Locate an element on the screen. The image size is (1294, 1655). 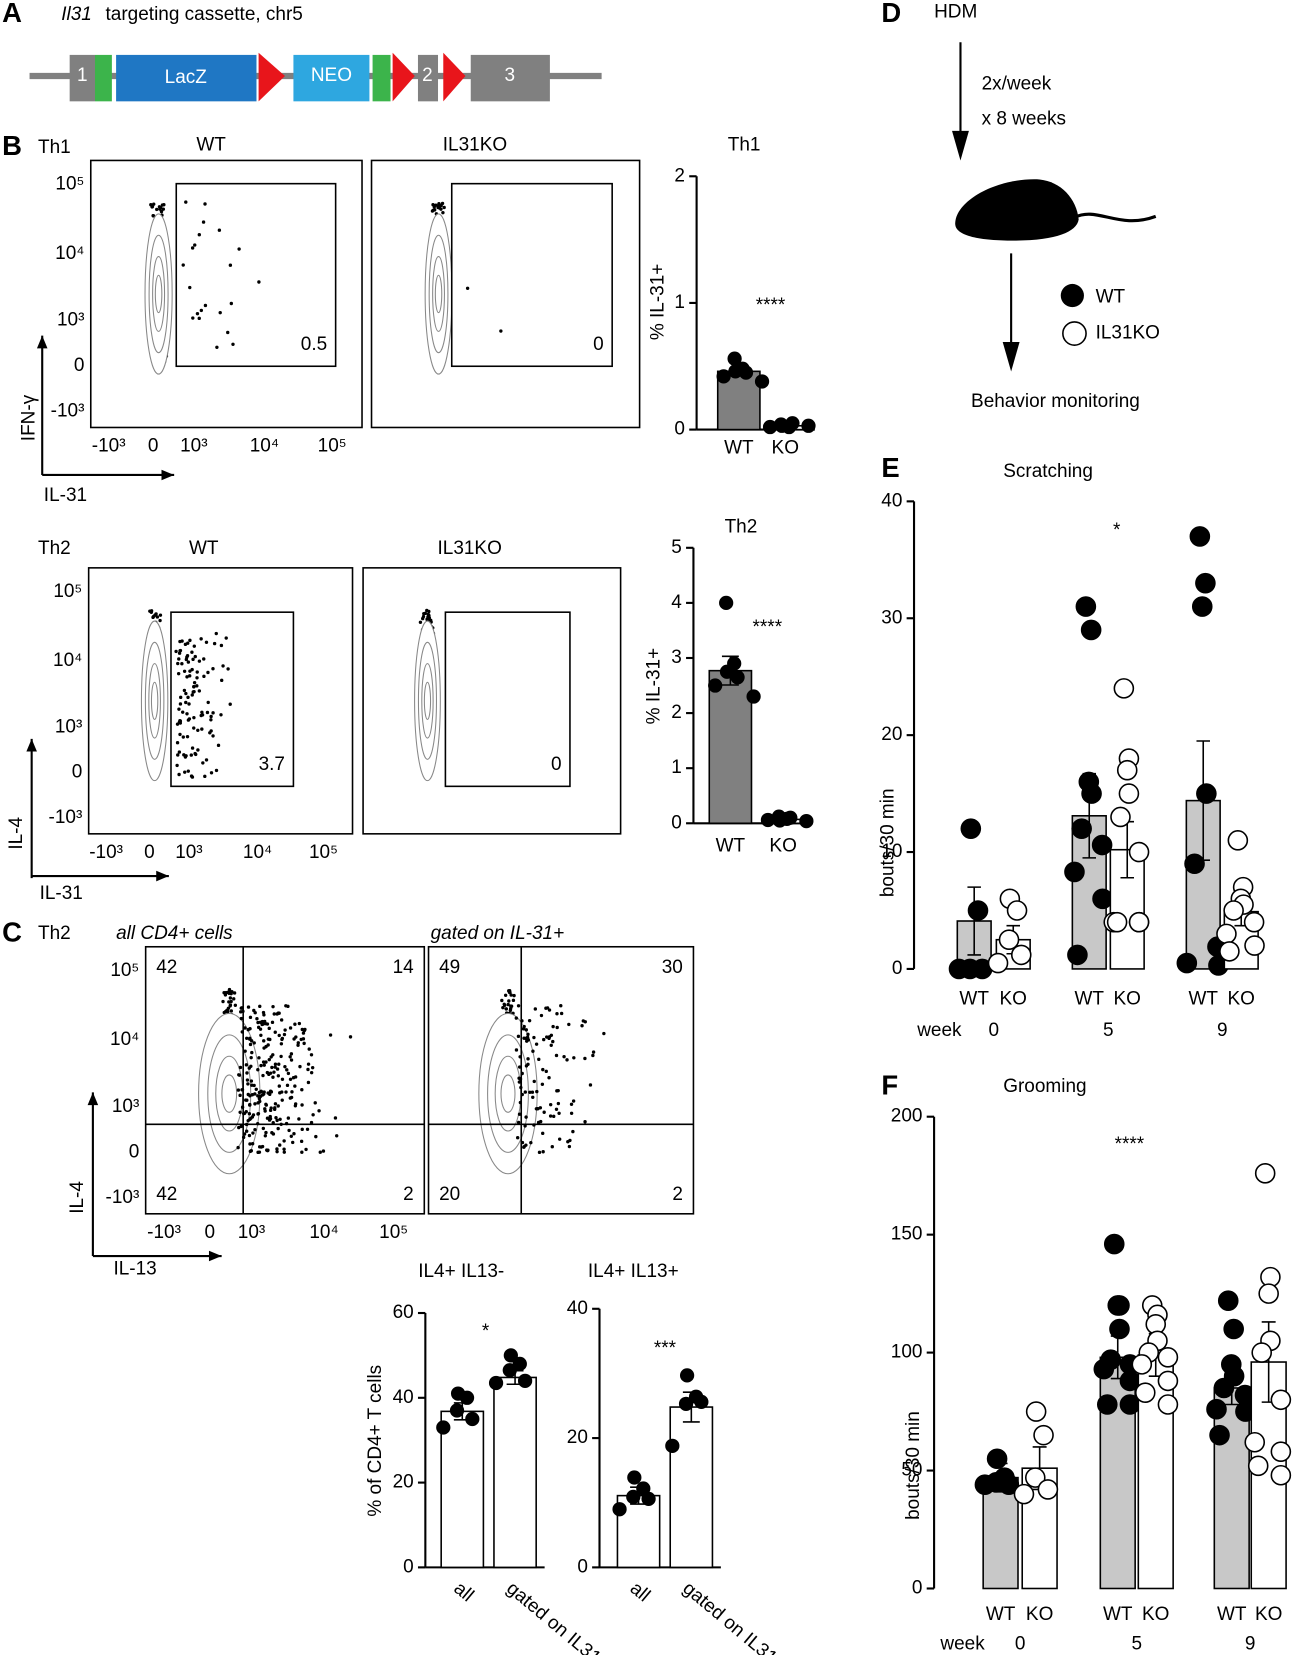
legend-label: WT is located at coordinates (1111, 297).